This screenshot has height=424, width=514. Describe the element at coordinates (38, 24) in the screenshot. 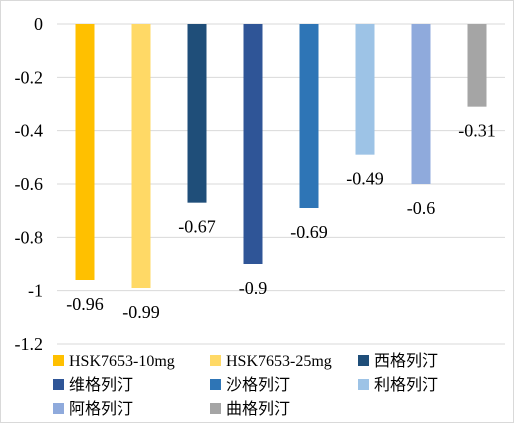

I see `y-tick-label: 0` at that location.